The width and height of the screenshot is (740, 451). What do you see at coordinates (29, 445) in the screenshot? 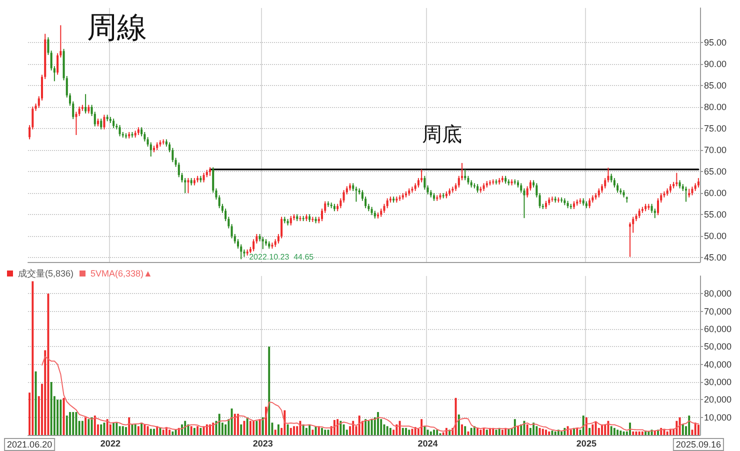
I see `x-tick-label: 2021.06.20` at bounding box center [29, 445].